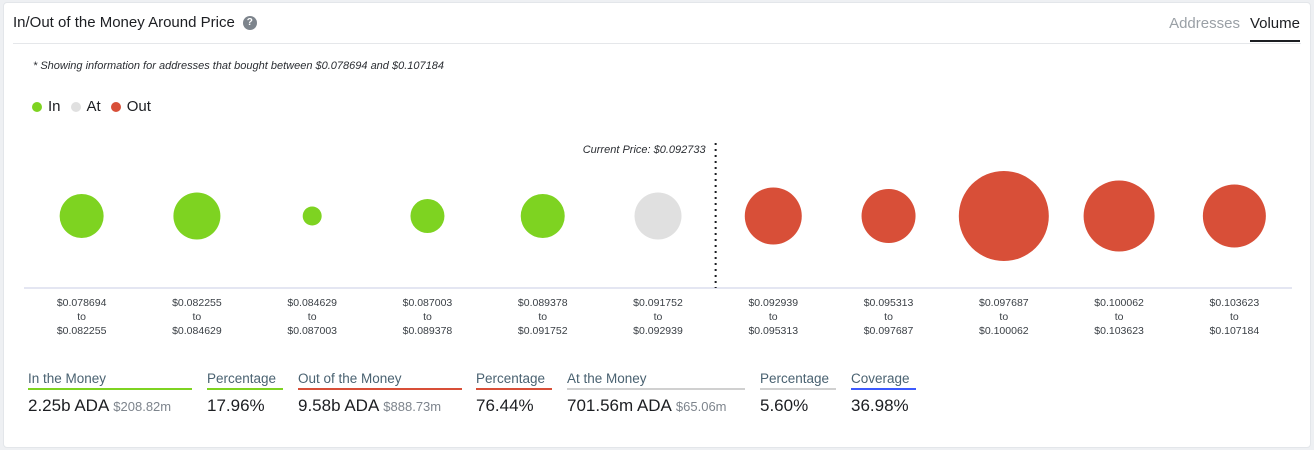  What do you see at coordinates (82, 303) in the screenshot?
I see `range-label-from: $0.078694` at bounding box center [82, 303].